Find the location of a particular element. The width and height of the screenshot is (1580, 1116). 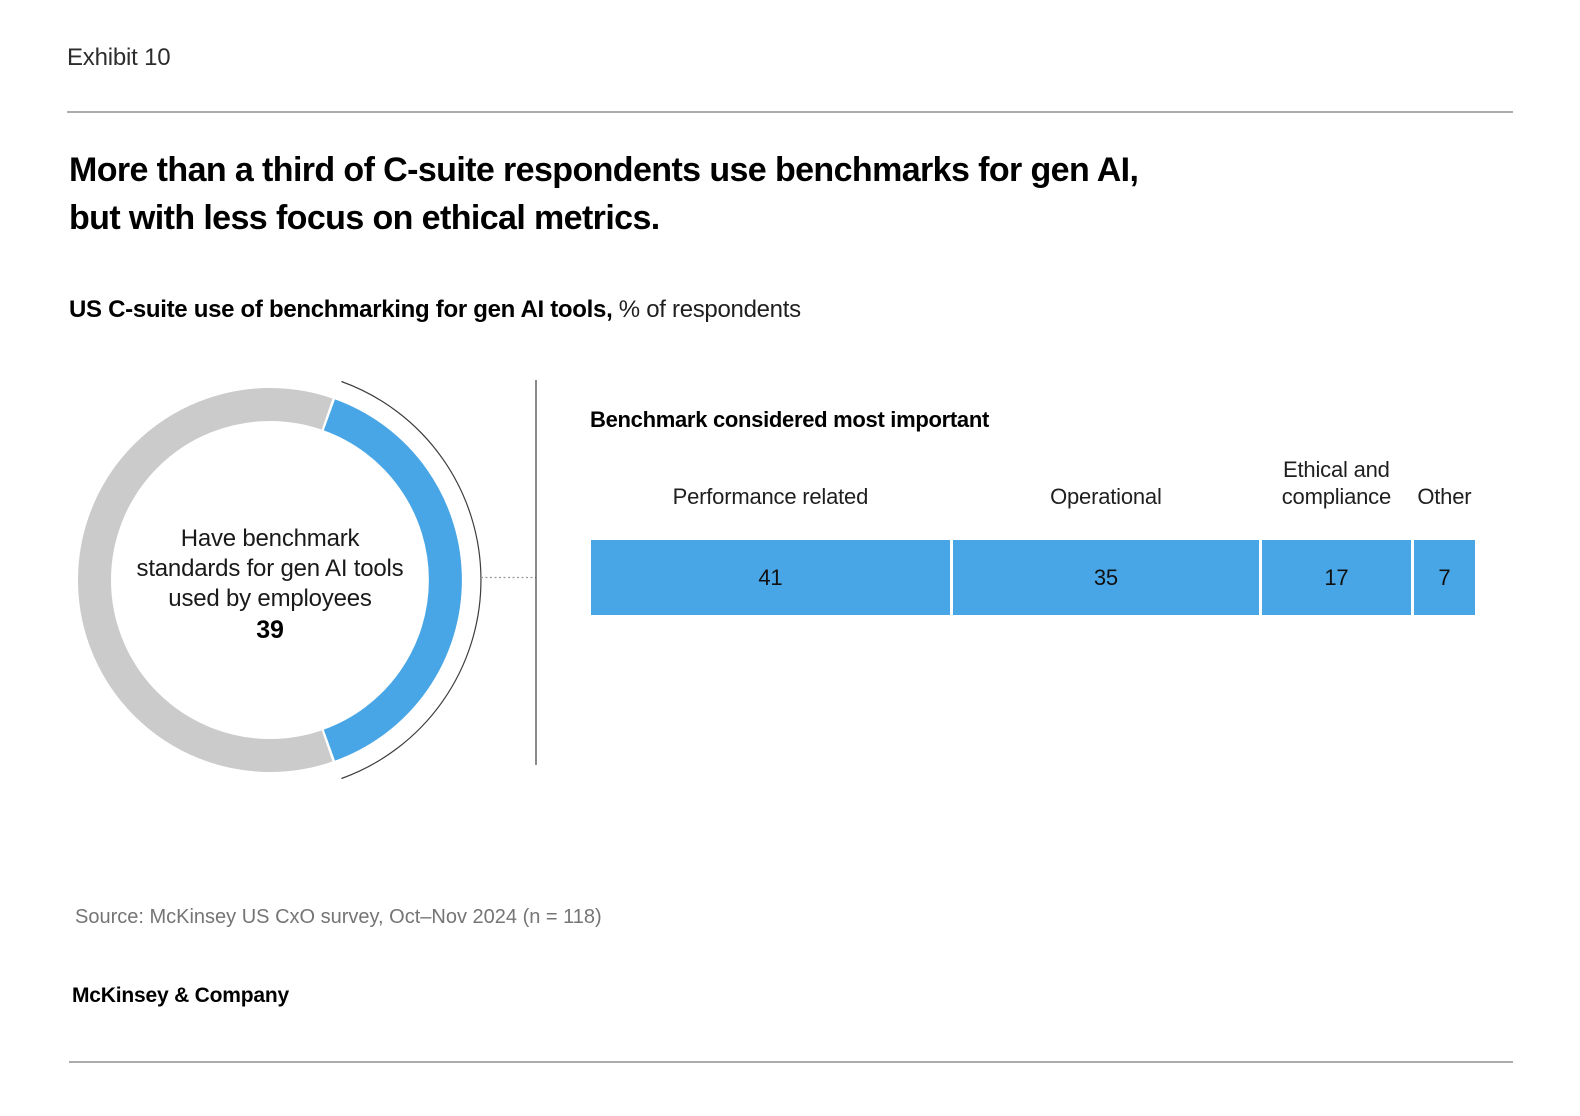

bar-segment-label-text: Other is located at coordinates (1444, 496).